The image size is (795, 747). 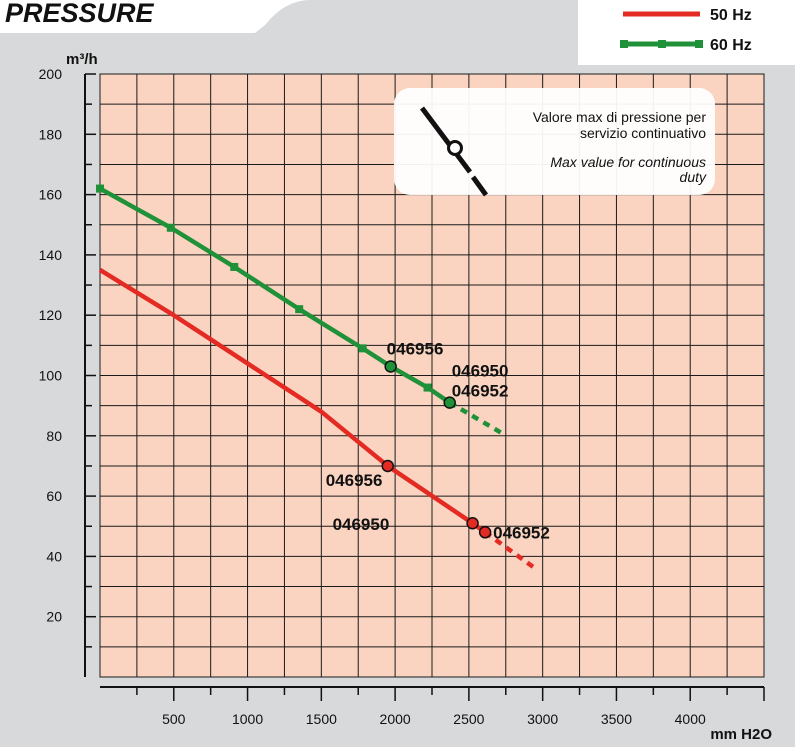 What do you see at coordinates (395, 719) in the screenshot?
I see `x-tick-label: 2000` at bounding box center [395, 719].